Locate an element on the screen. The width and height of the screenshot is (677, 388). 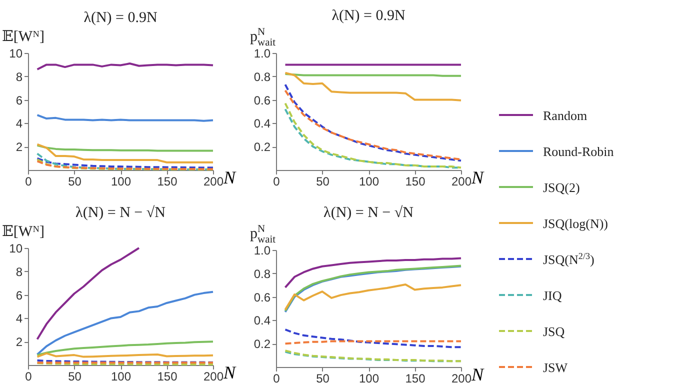
legend-label: JSQ(2) is located at coordinates (561, 187).